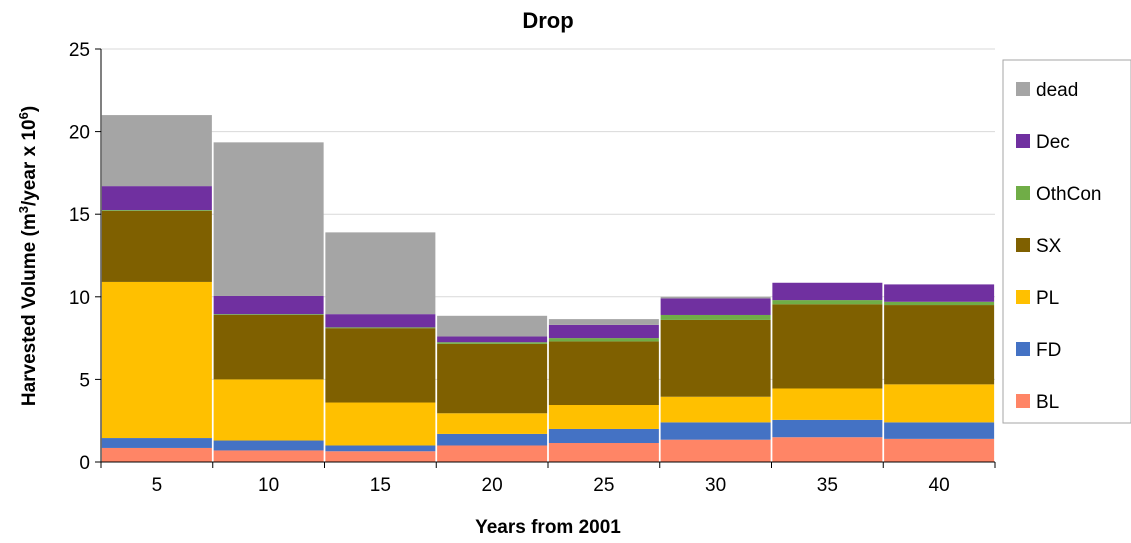 Image resolution: width=1131 pixels, height=543 pixels. I want to click on x-tick-label: 5, so click(157, 485).